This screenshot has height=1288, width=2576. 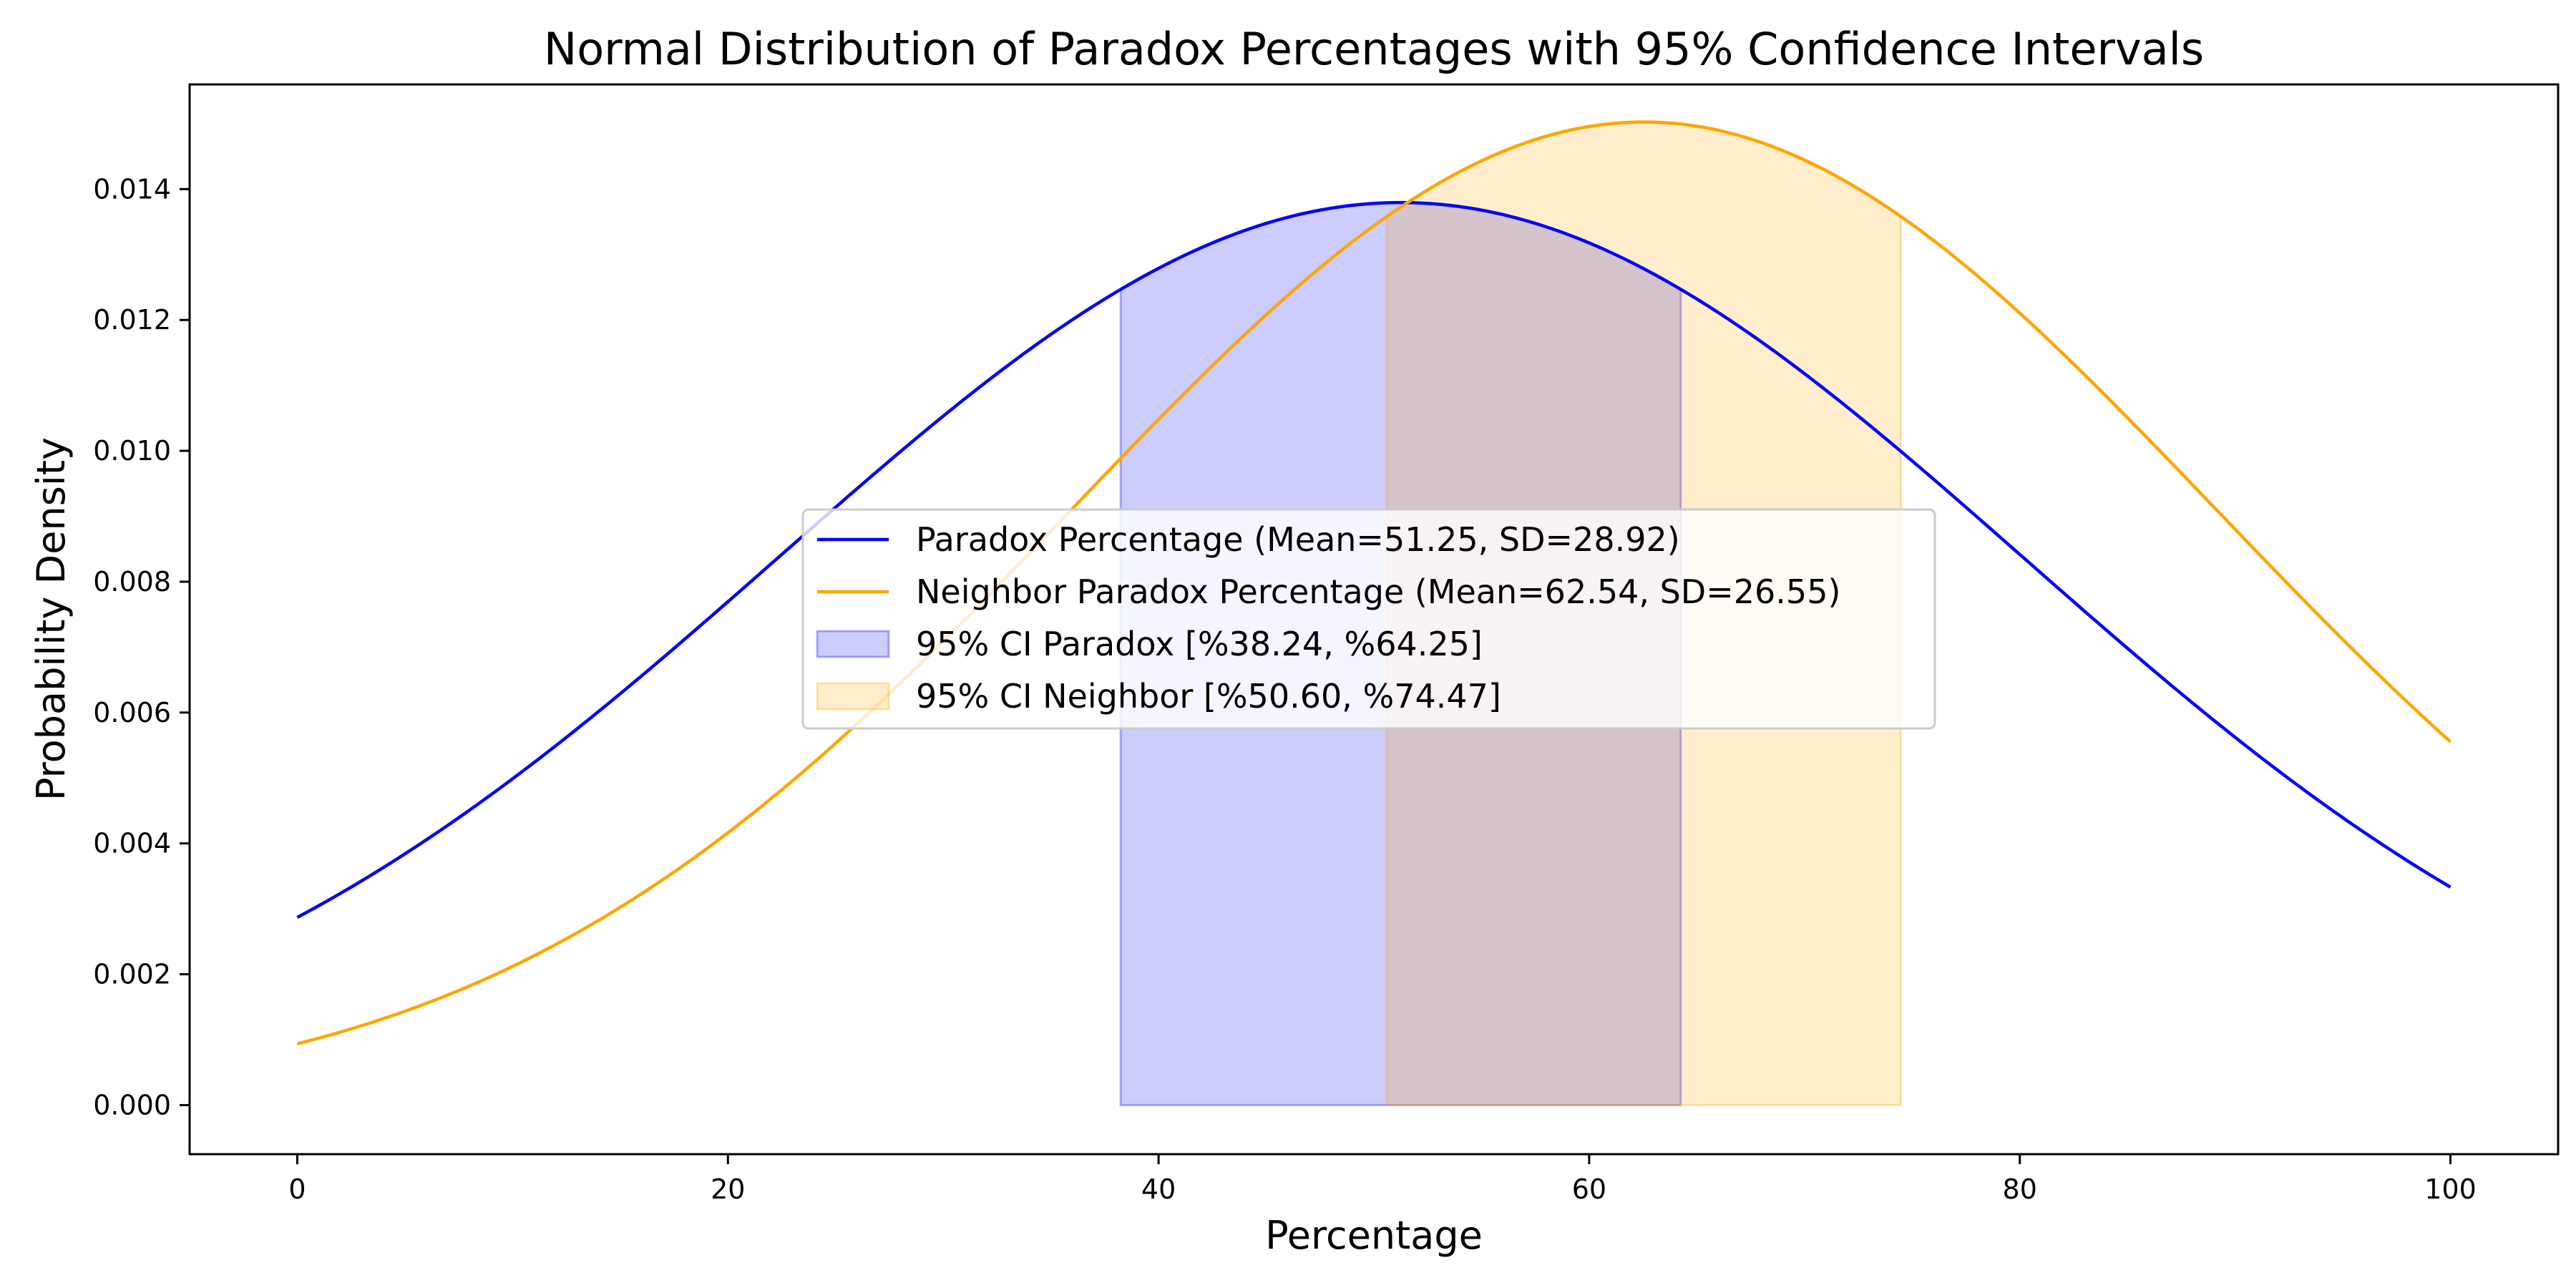 I want to click on y-tick-label: 0.012, so click(x=132, y=320).